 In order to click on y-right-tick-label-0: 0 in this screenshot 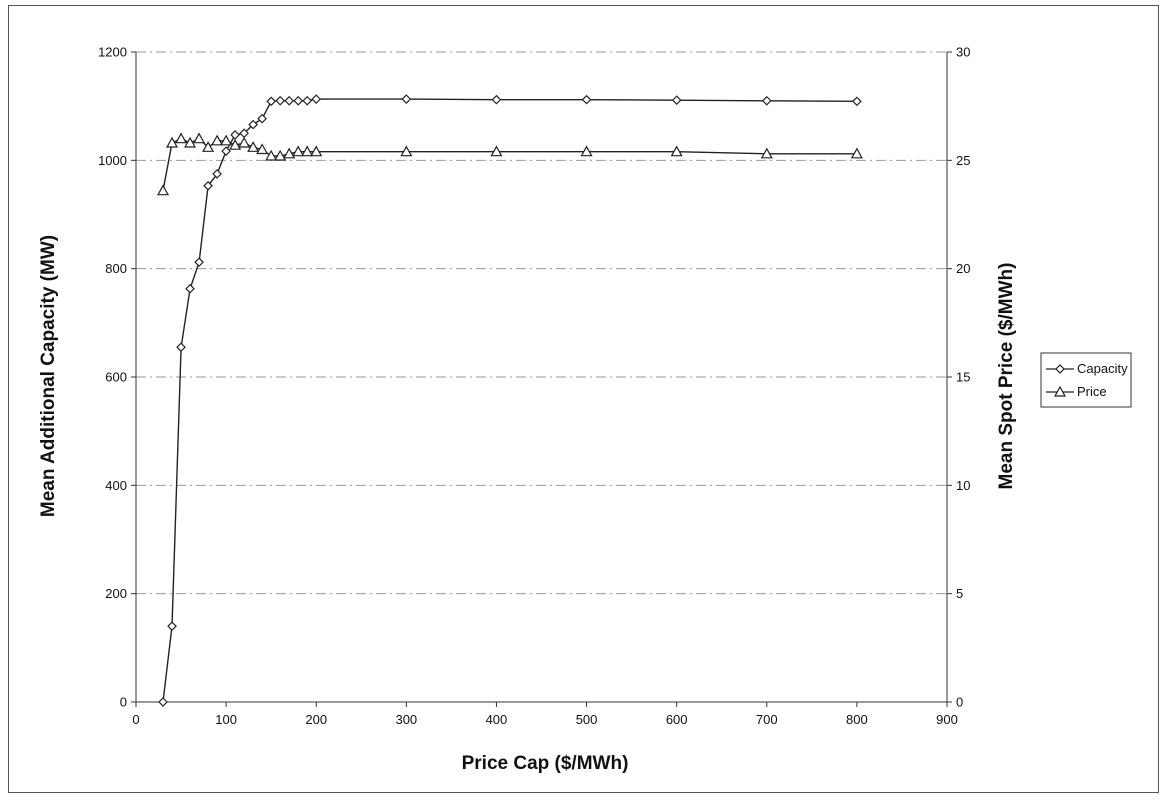, I will do `click(959, 702)`.